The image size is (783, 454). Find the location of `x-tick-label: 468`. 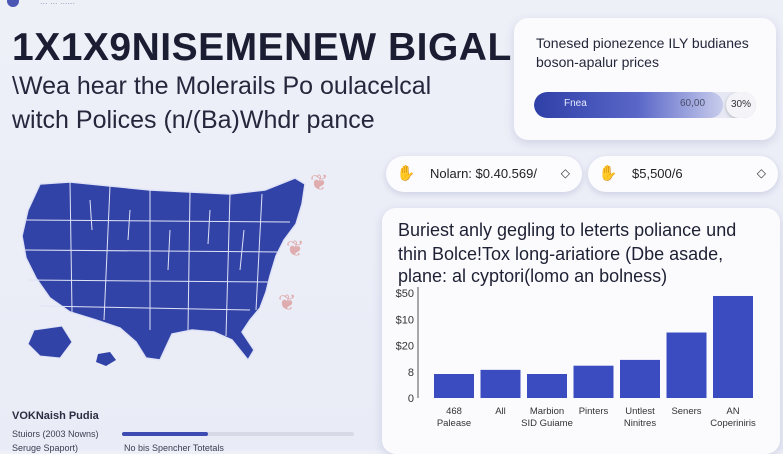

x-tick-label: 468 is located at coordinates (454, 411).